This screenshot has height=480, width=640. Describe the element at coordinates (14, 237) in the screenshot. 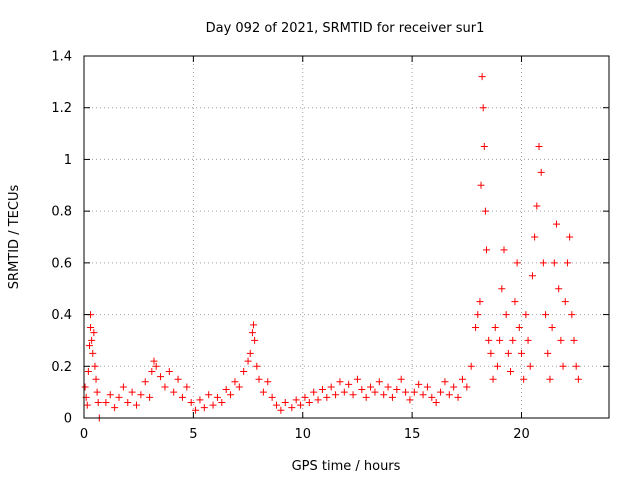

I see `y-axis-label: SRMTID / TECUs` at that location.